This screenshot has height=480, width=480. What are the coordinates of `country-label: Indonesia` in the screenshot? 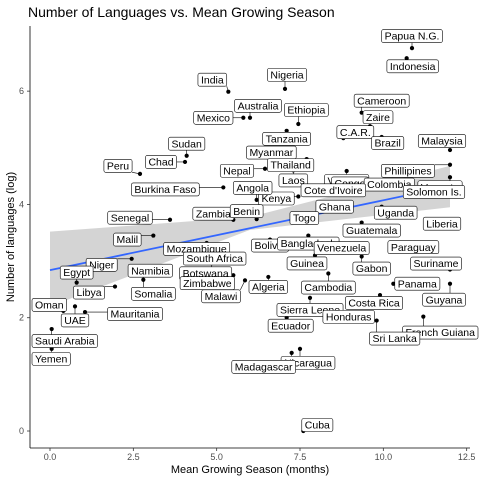 It's located at (413, 67).